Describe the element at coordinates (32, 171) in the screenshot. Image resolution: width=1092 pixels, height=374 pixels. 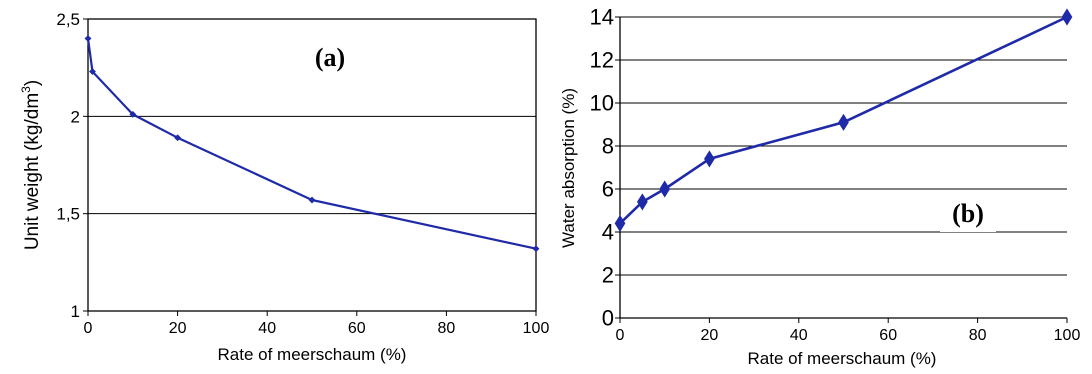
I see `y-axis-title-a-main: Unit weight (kg/dm` at that location.